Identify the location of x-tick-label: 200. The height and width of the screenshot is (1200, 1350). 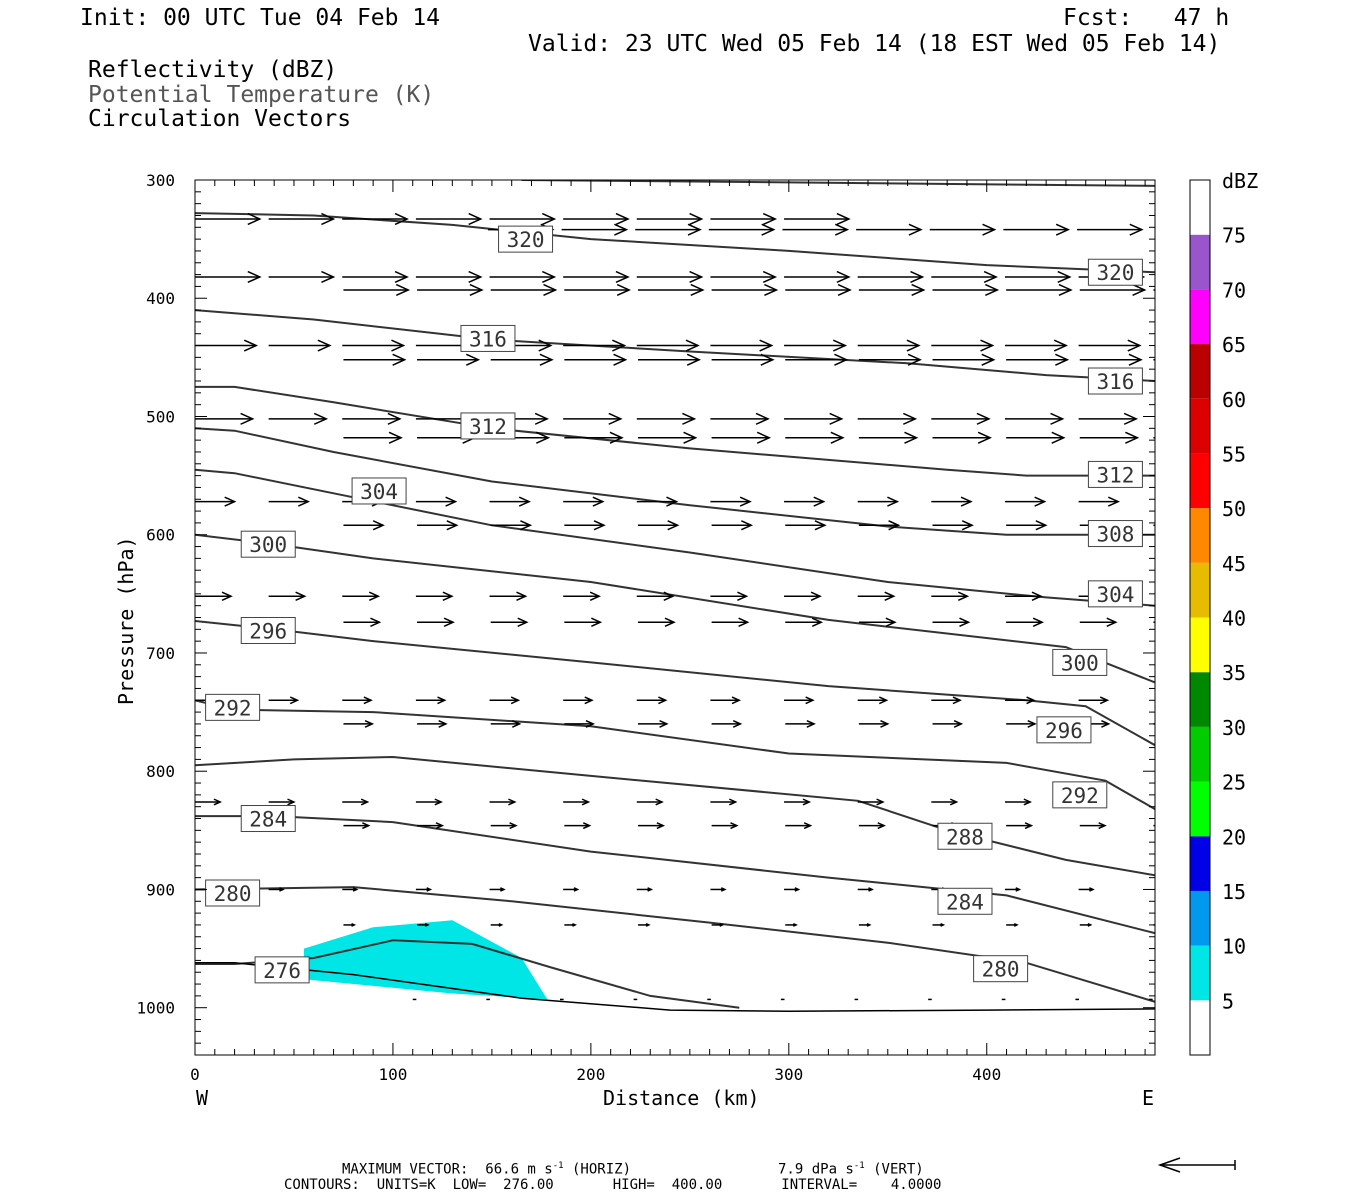
(590, 1074).